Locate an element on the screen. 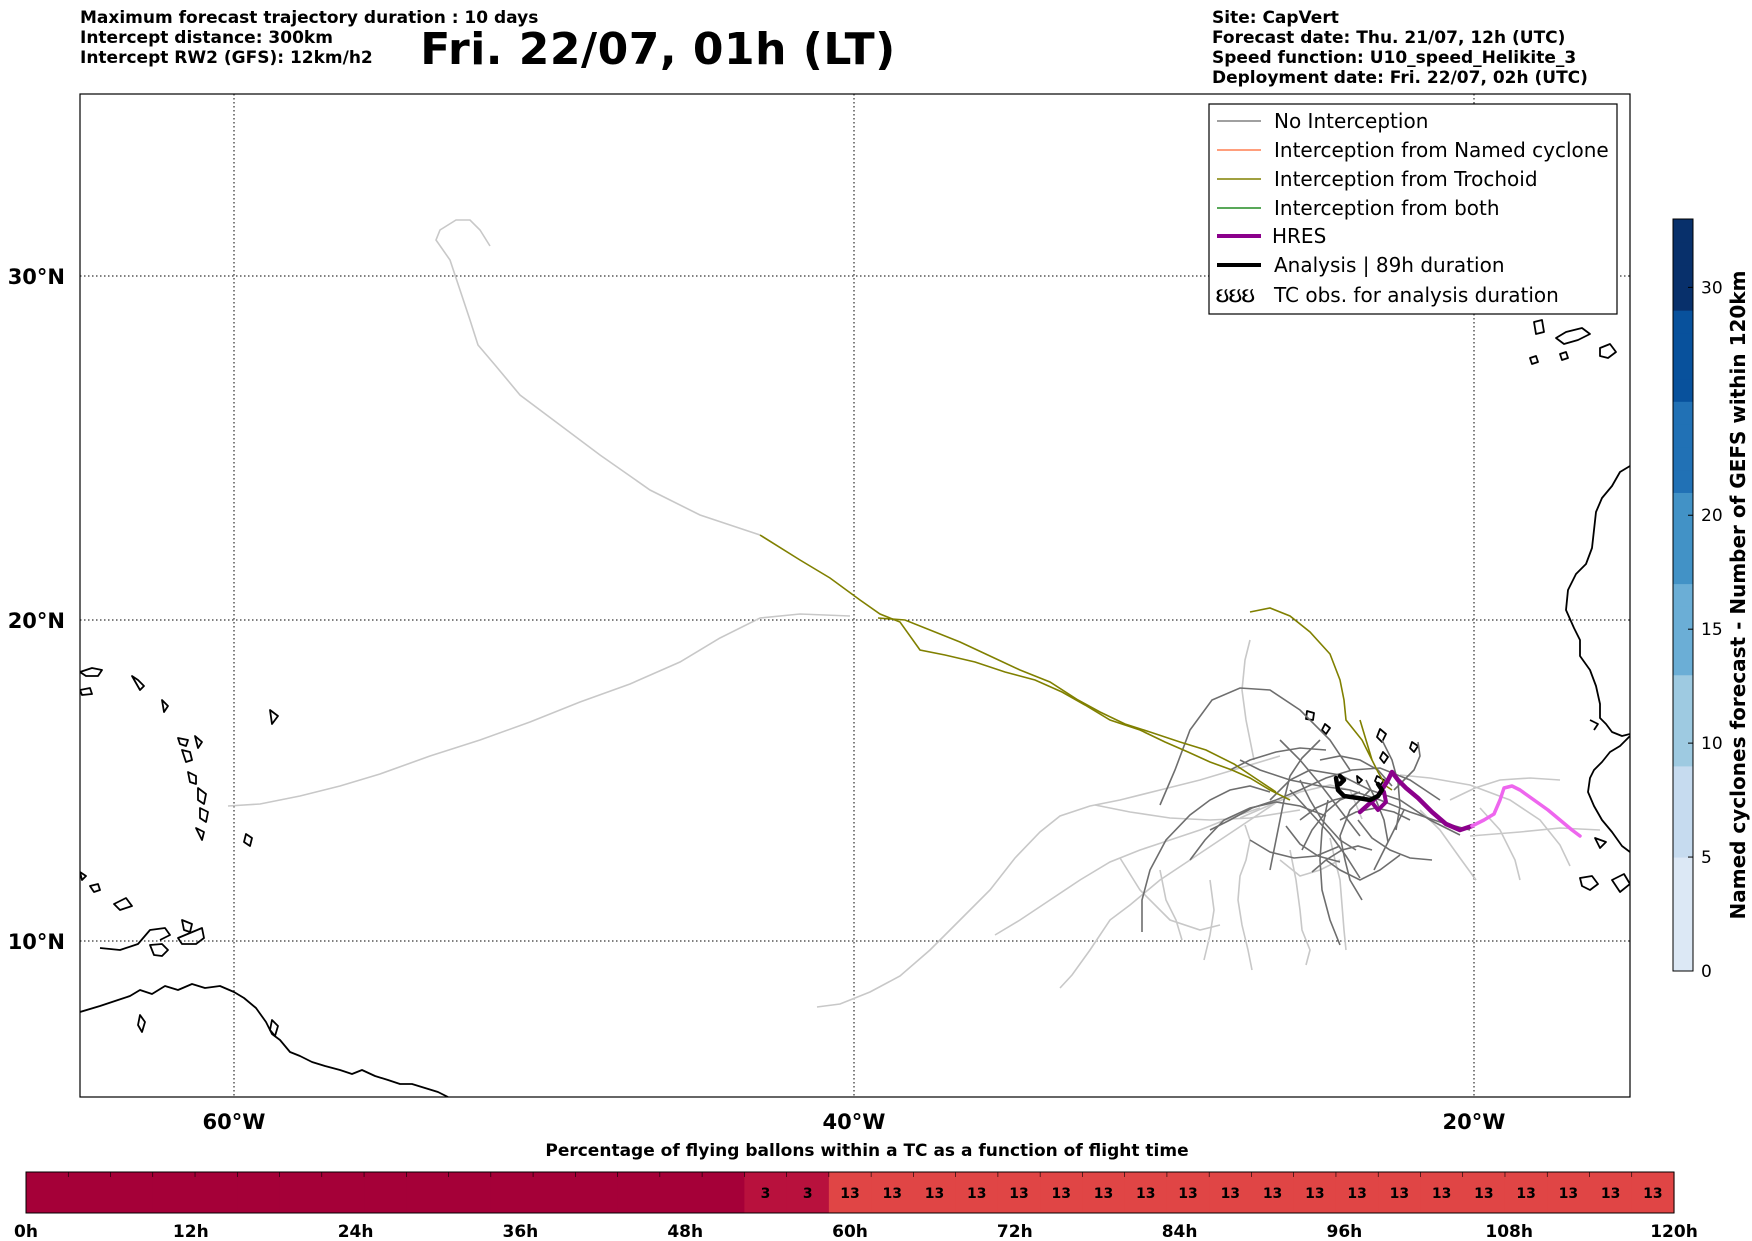  colorbar-tick-label: 10 is located at coordinates (1712, 744).